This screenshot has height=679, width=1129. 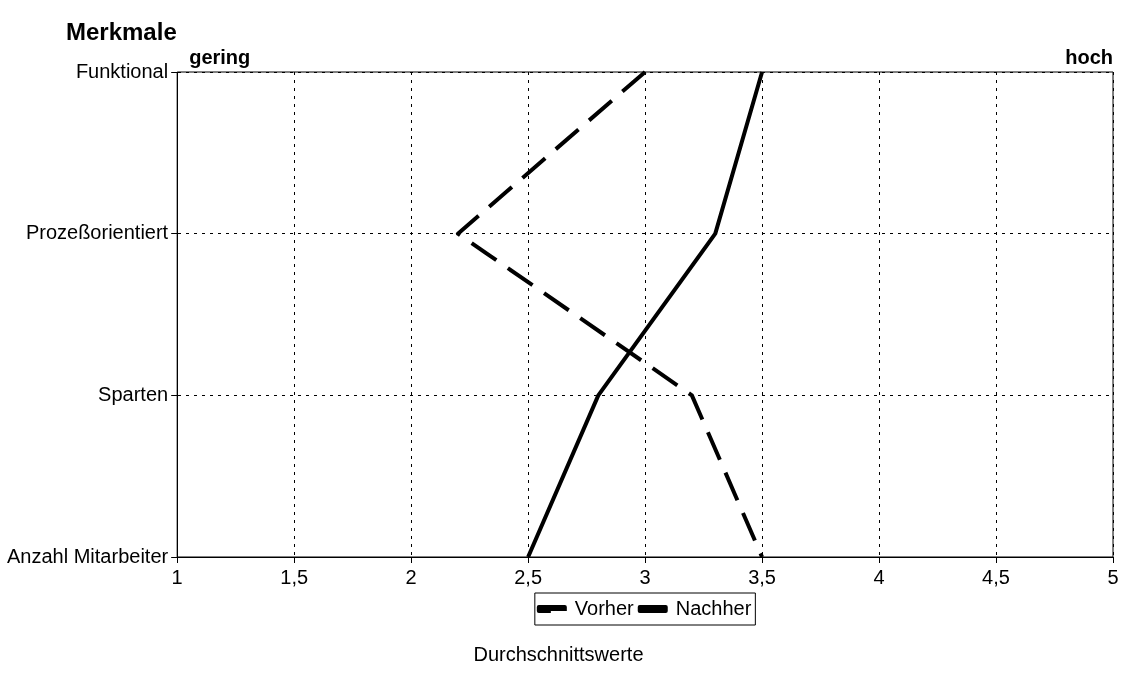 I want to click on x-tick-label: 3,5, so click(x=762, y=576).